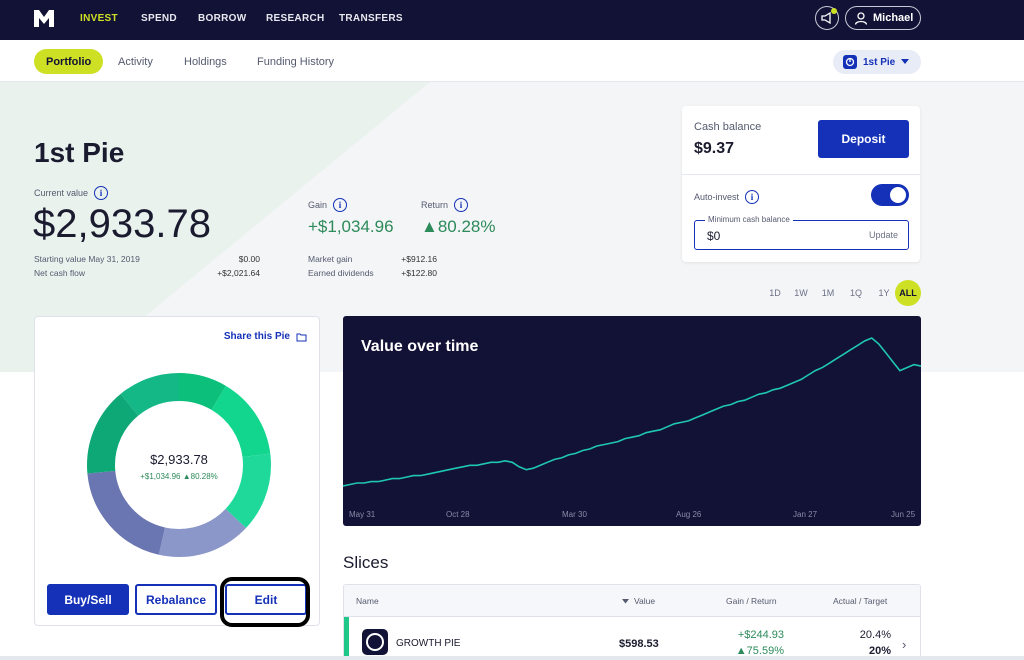 The image size is (1024, 660). What do you see at coordinates (330, 259) in the screenshot?
I see `market-gain-label: Market gain` at bounding box center [330, 259].